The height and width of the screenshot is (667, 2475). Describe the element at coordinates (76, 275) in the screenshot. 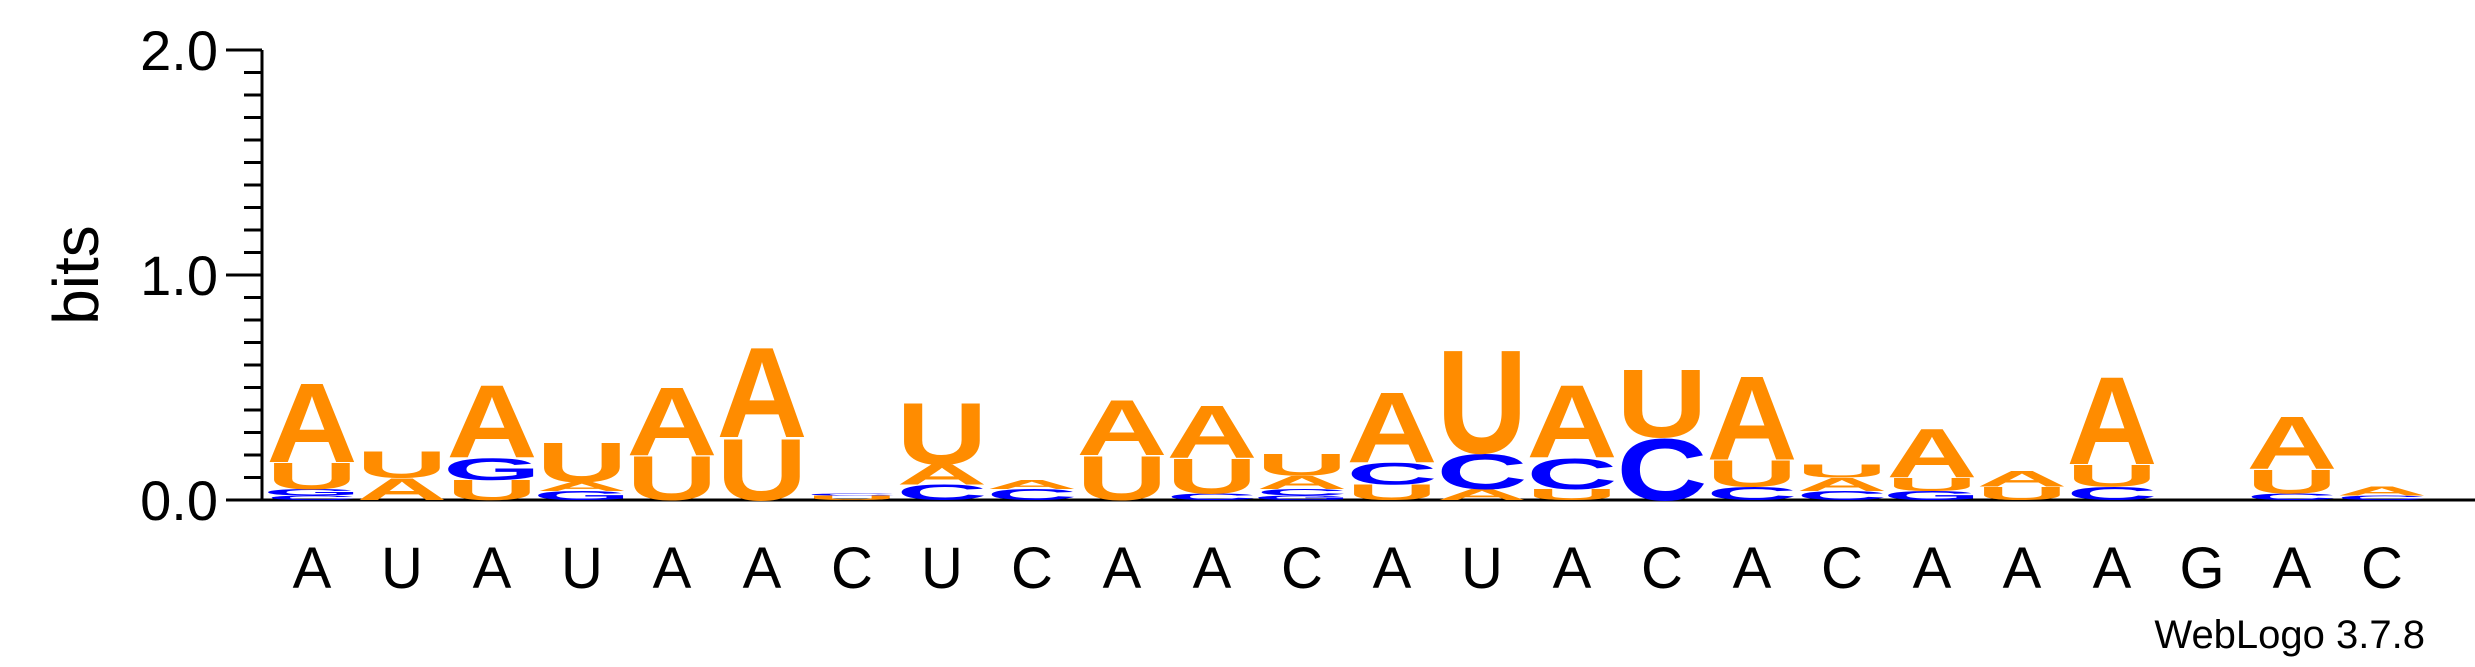

I see `y-axis-title: bits` at that location.